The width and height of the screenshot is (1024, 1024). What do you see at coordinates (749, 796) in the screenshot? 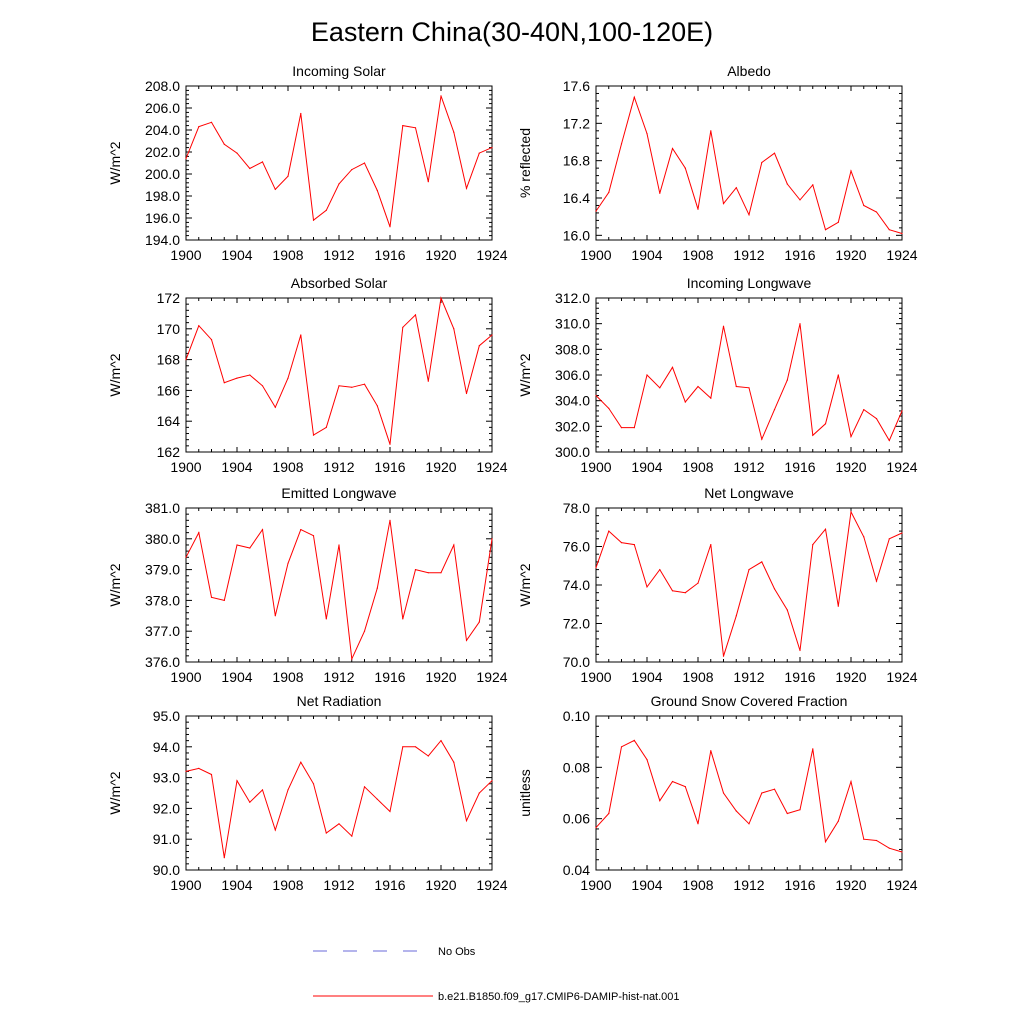
I see `series-line-ground-snow-covered-fraction` at bounding box center [749, 796].